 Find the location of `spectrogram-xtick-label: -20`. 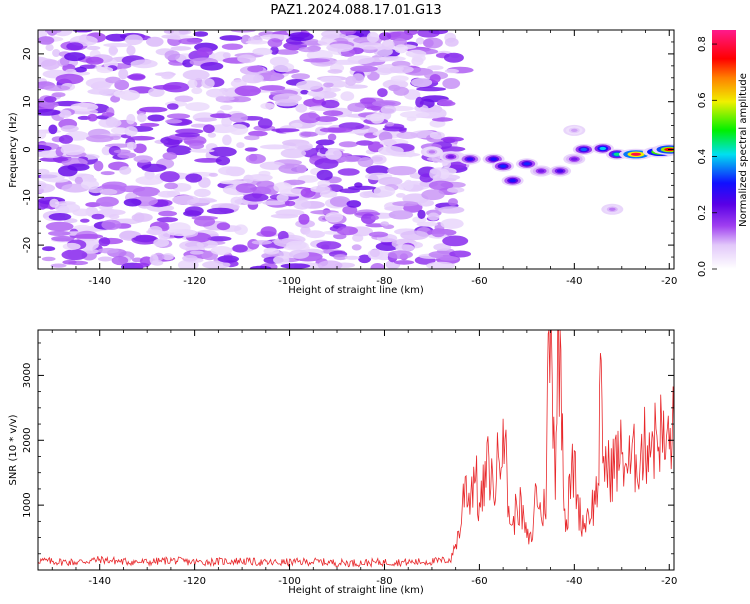

spectrogram-xtick-label: -20 is located at coordinates (669, 281).